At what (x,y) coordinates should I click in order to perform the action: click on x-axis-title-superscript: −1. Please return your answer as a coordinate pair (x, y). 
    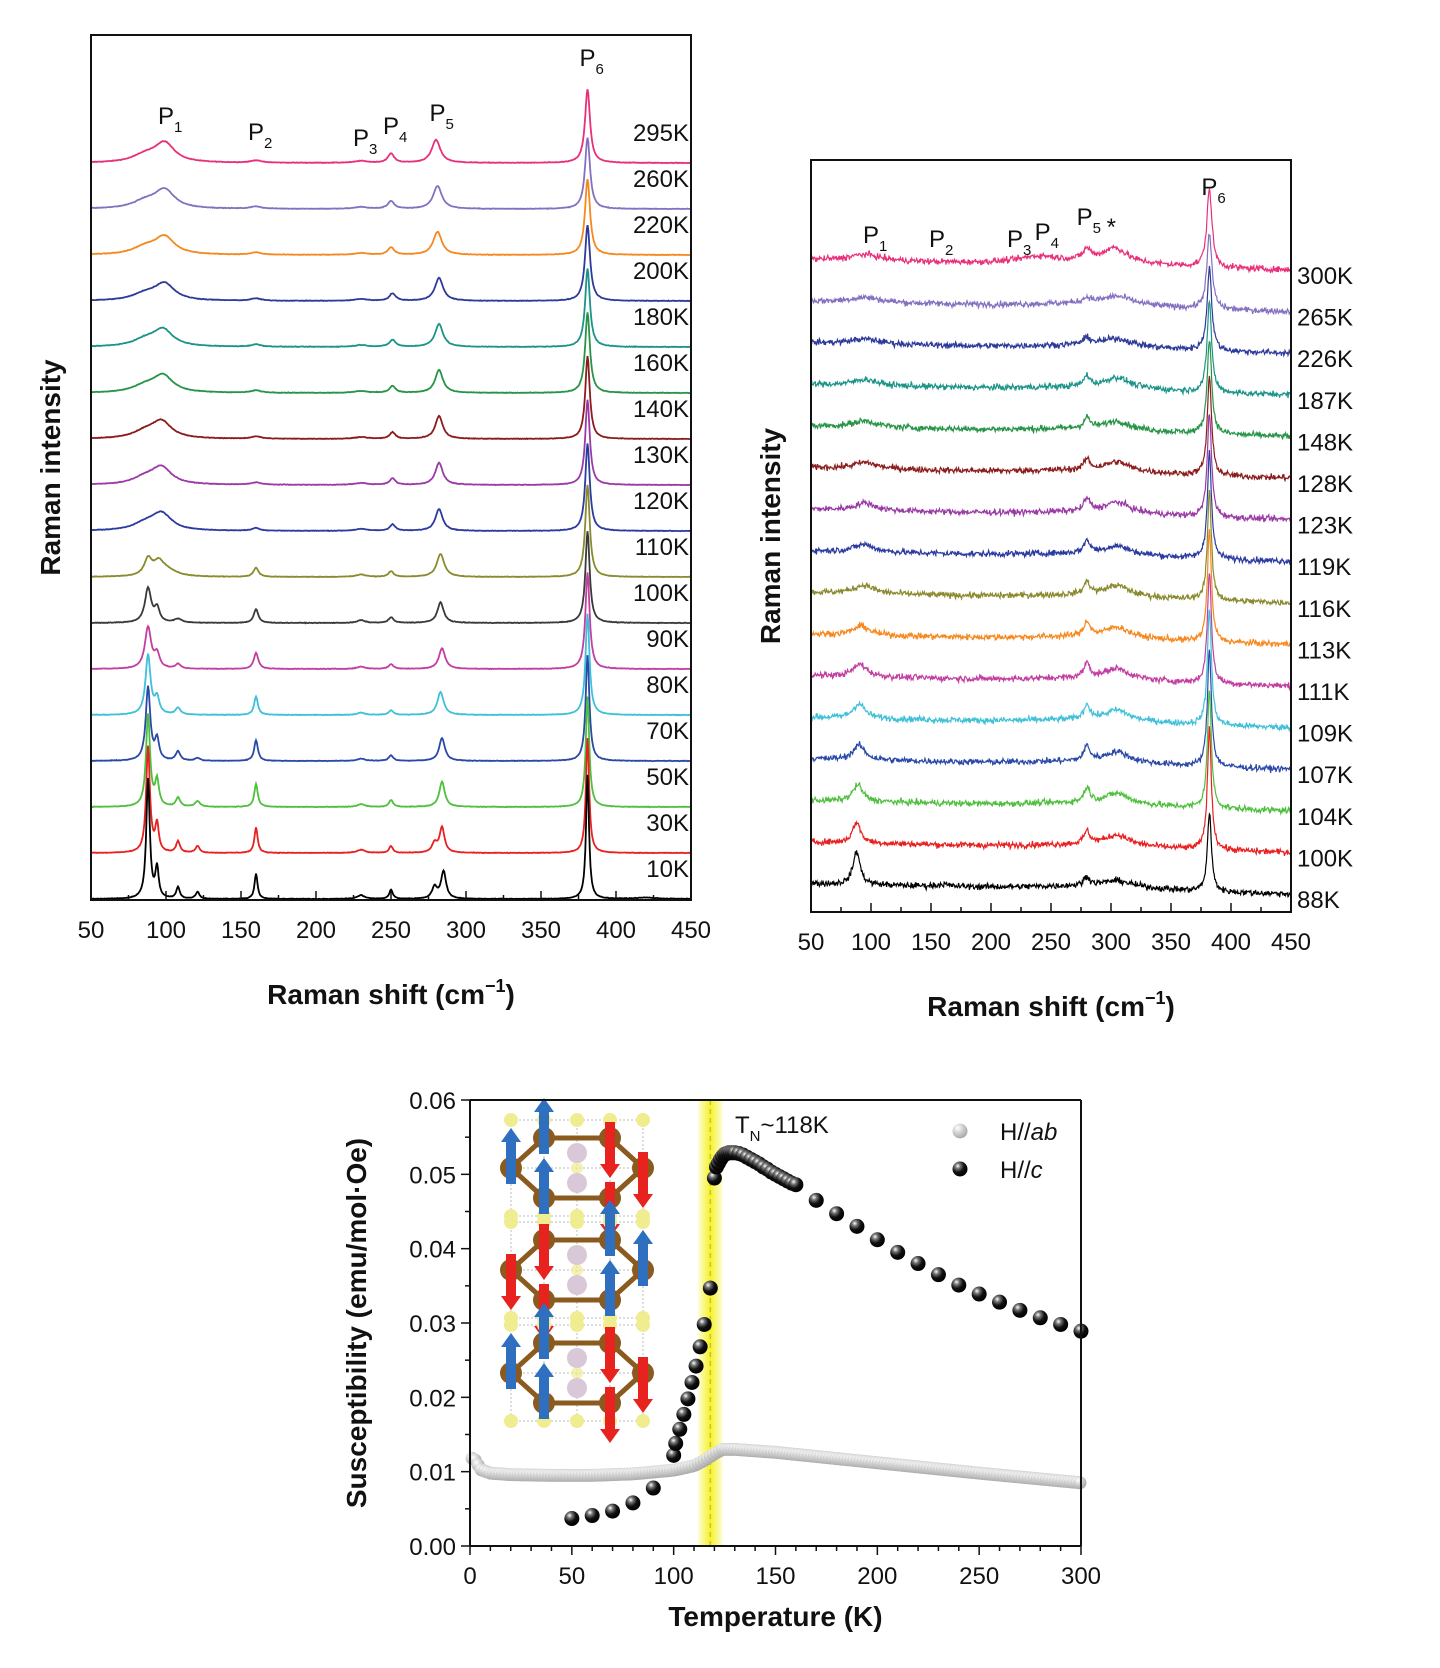
    Looking at the image, I should click on (1155, 998).